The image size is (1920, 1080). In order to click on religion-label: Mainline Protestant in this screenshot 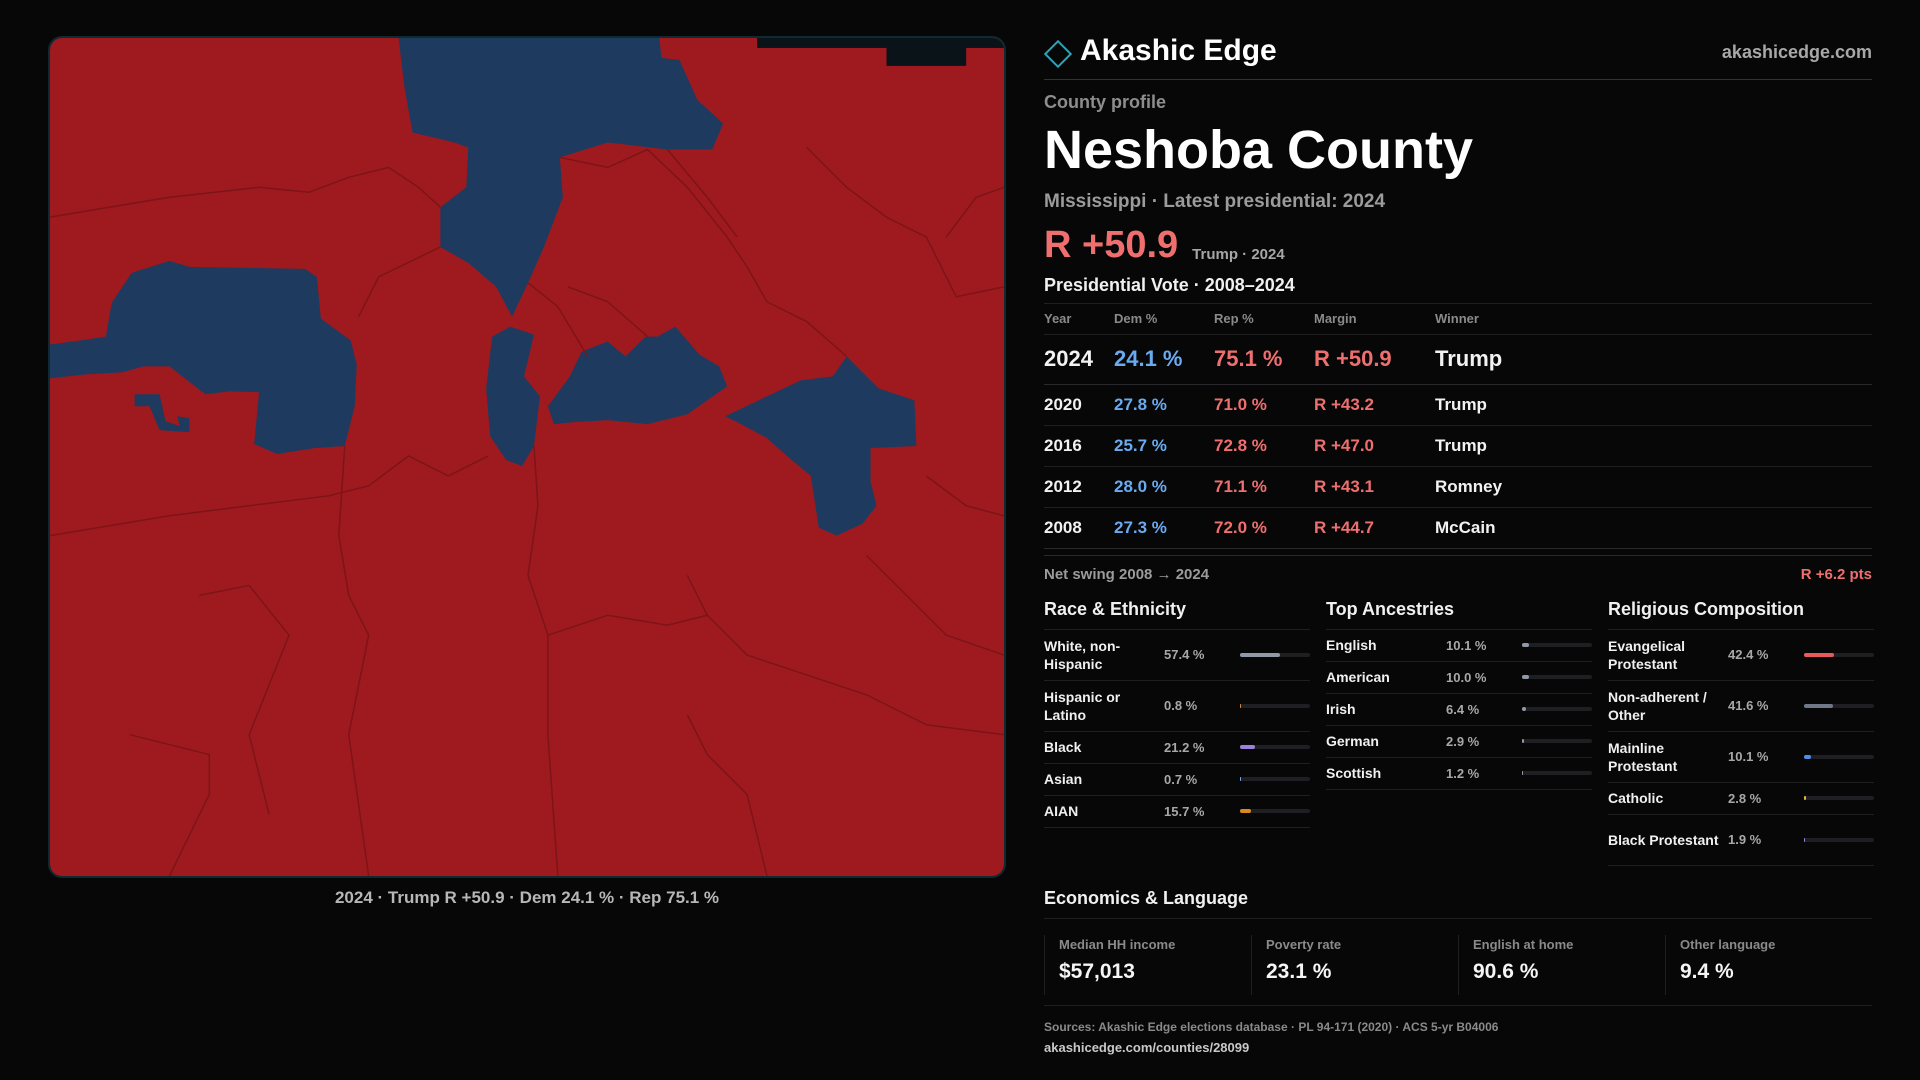, I will do `click(1643, 756)`.